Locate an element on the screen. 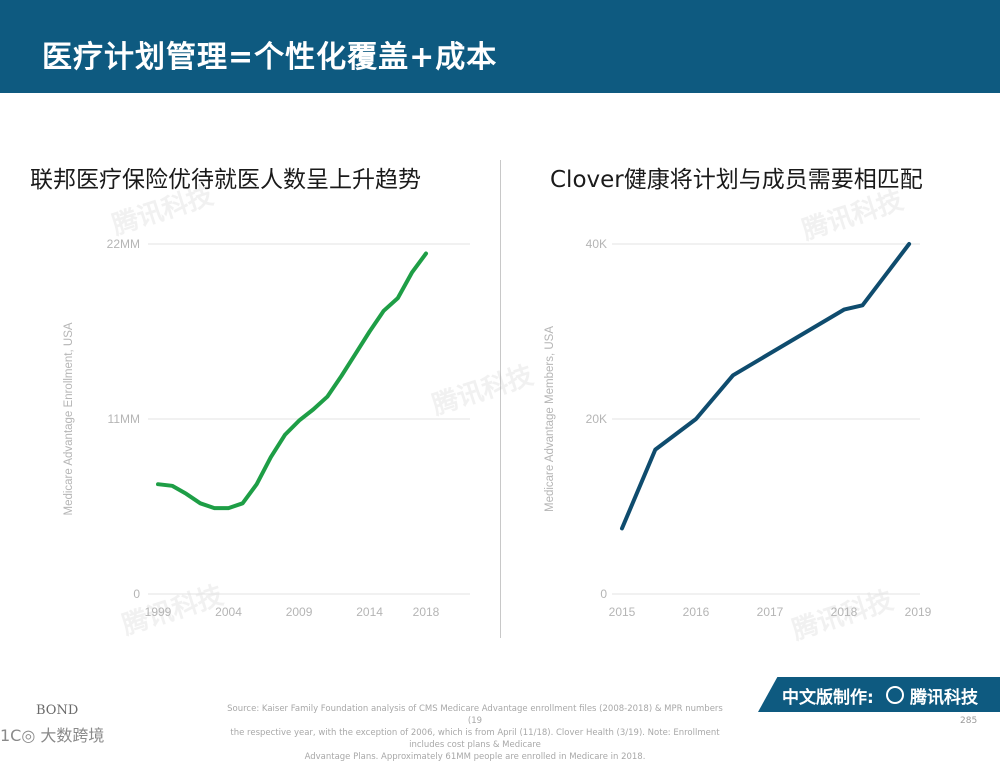  page-number: 285 is located at coordinates (968, 721).